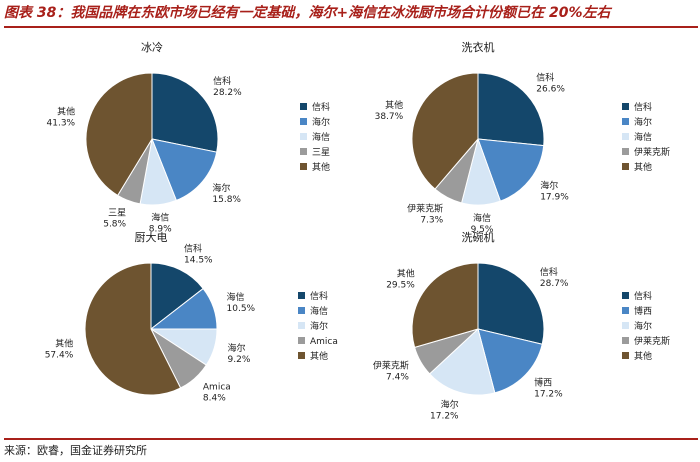  What do you see at coordinates (643, 311) in the screenshot?
I see `legend-label: 博西` at bounding box center [643, 311].